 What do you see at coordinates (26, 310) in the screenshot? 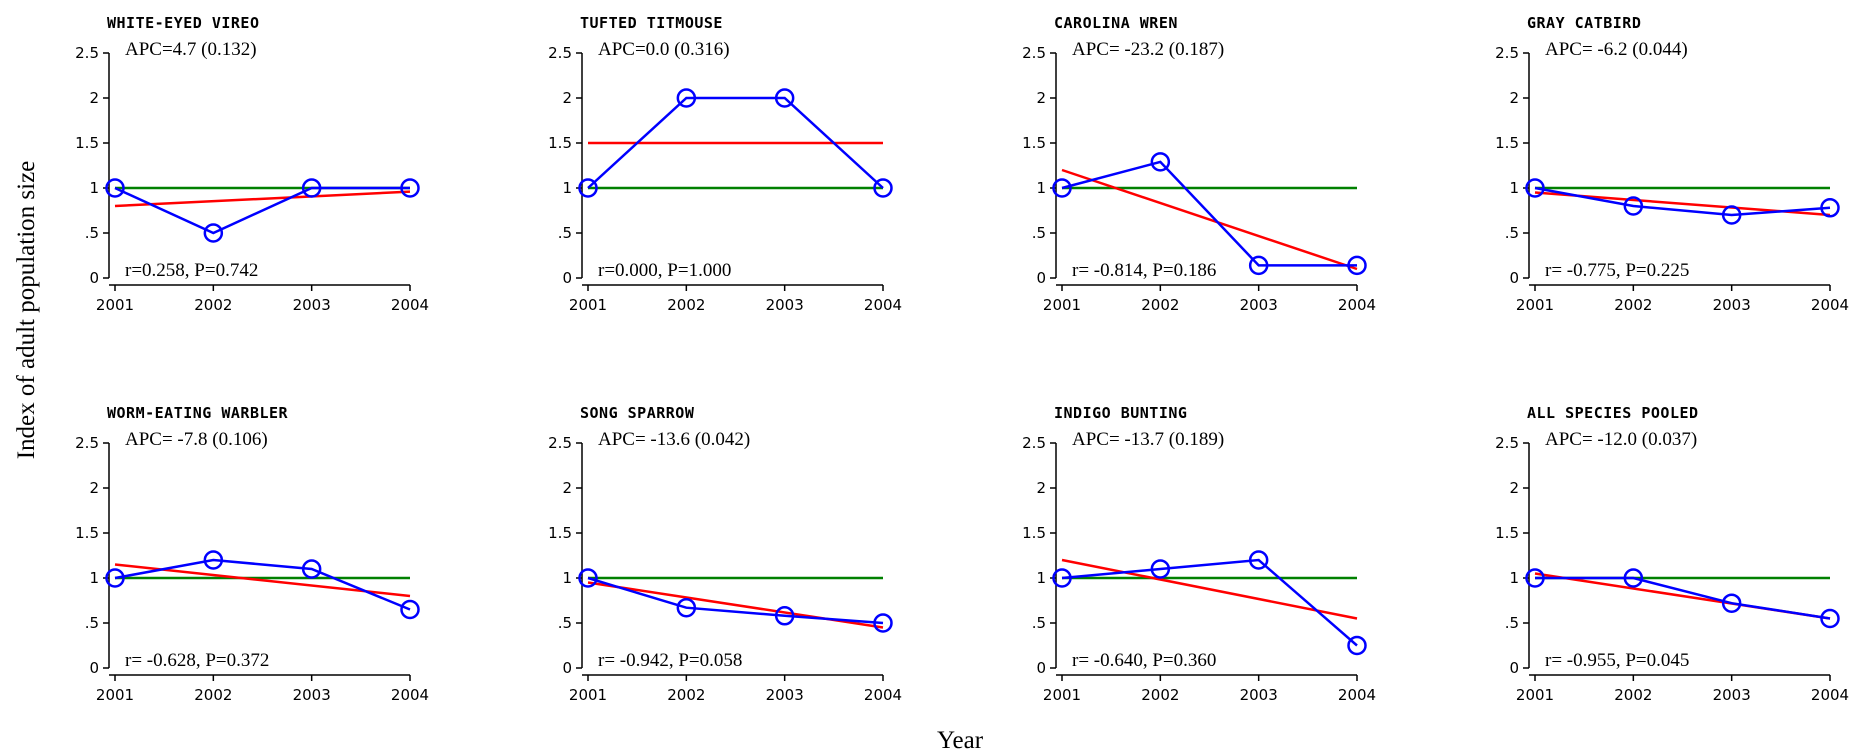
I see `y-axis-label: Index of adult population size` at bounding box center [26, 310].